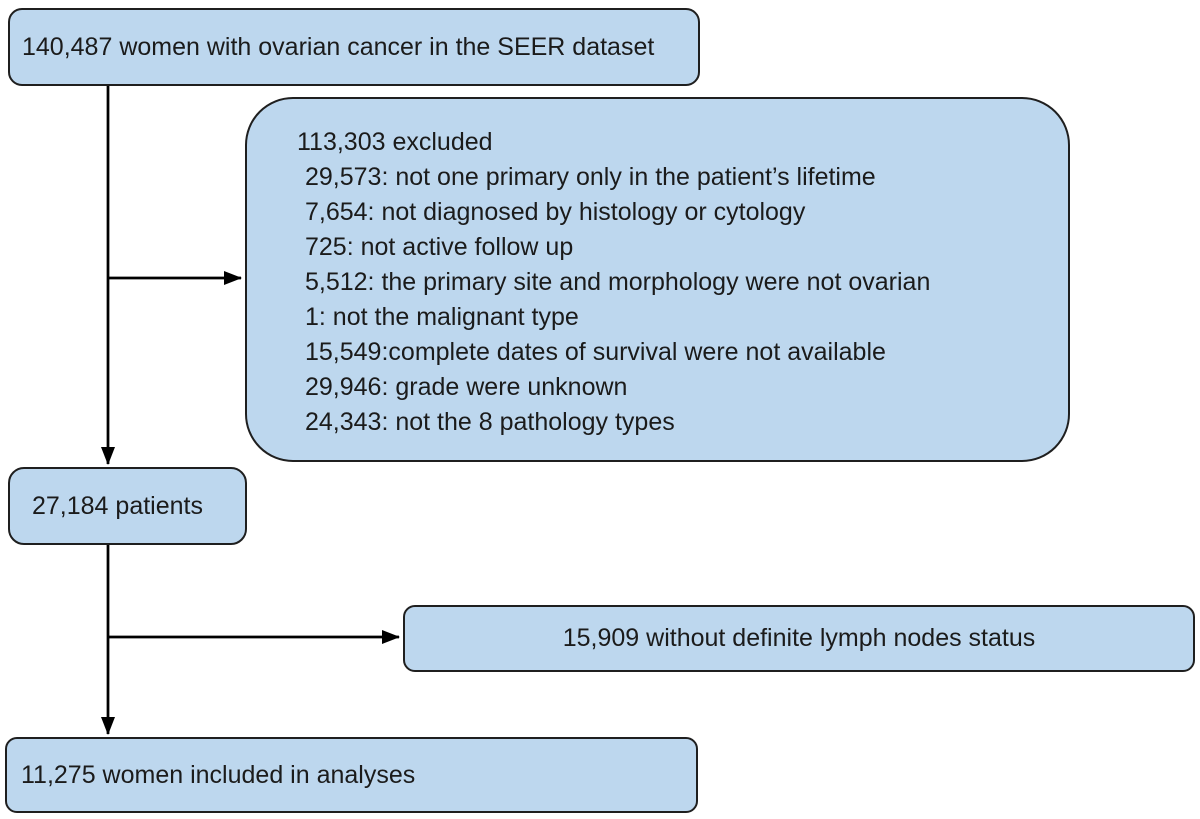 This screenshot has height=819, width=1200. Describe the element at coordinates (117, 505) in the screenshot. I see `patients-label: 27,184 patients` at that location.